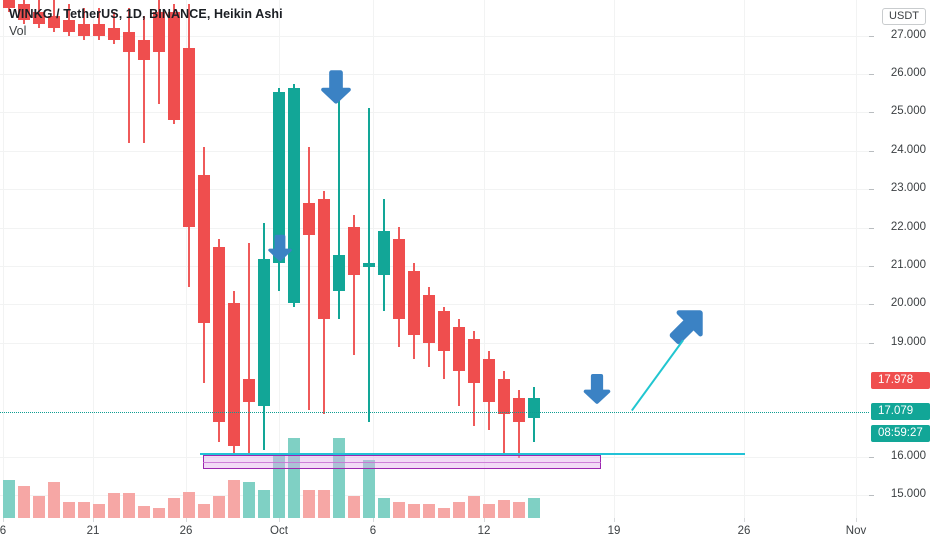 This screenshot has width=932, height=550. I want to click on price-tick-label: 25.000, so click(908, 111).